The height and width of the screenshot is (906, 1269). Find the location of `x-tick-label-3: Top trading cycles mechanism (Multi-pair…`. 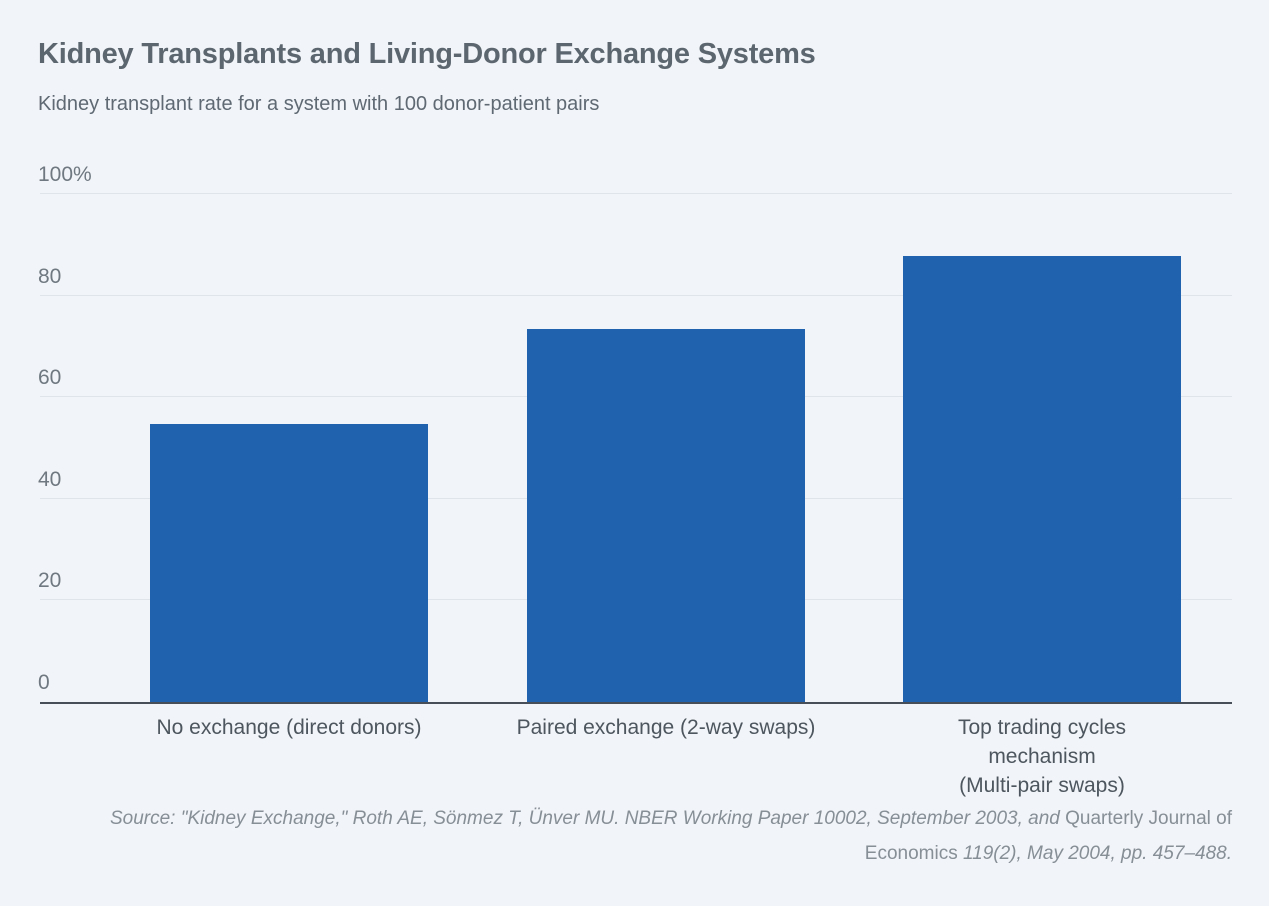

x-tick-label-3: Top trading cycles mechanism (Multi-pair… is located at coordinates (1042, 756).